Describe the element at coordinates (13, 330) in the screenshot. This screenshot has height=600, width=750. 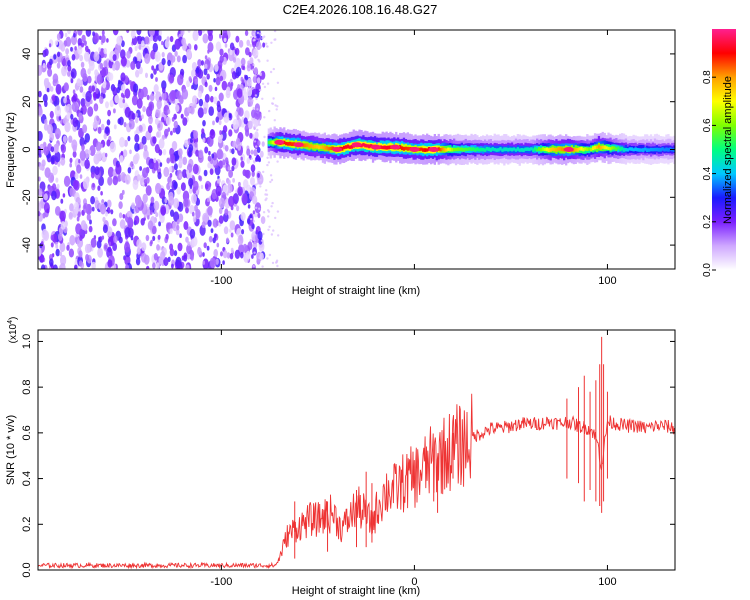
I see `snr-scale-label: (x104)` at that location.